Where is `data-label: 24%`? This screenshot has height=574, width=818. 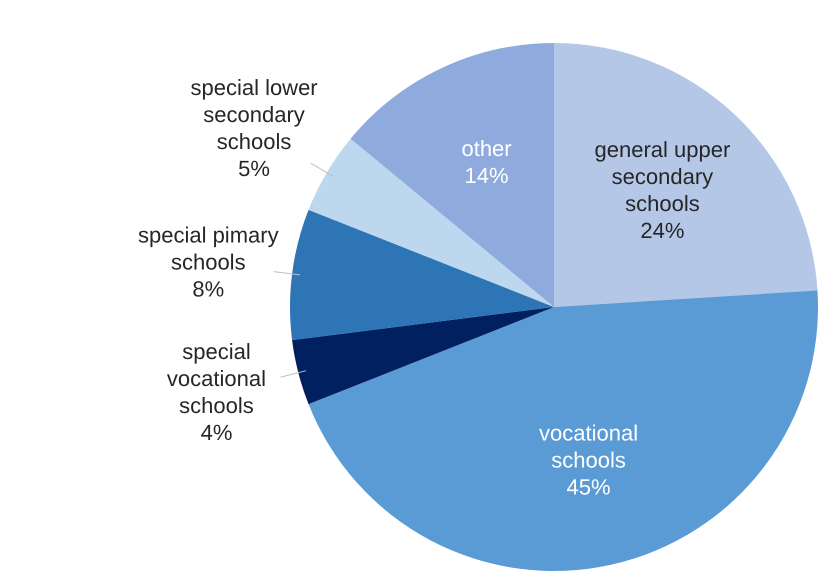 data-label: 24% is located at coordinates (662, 231).